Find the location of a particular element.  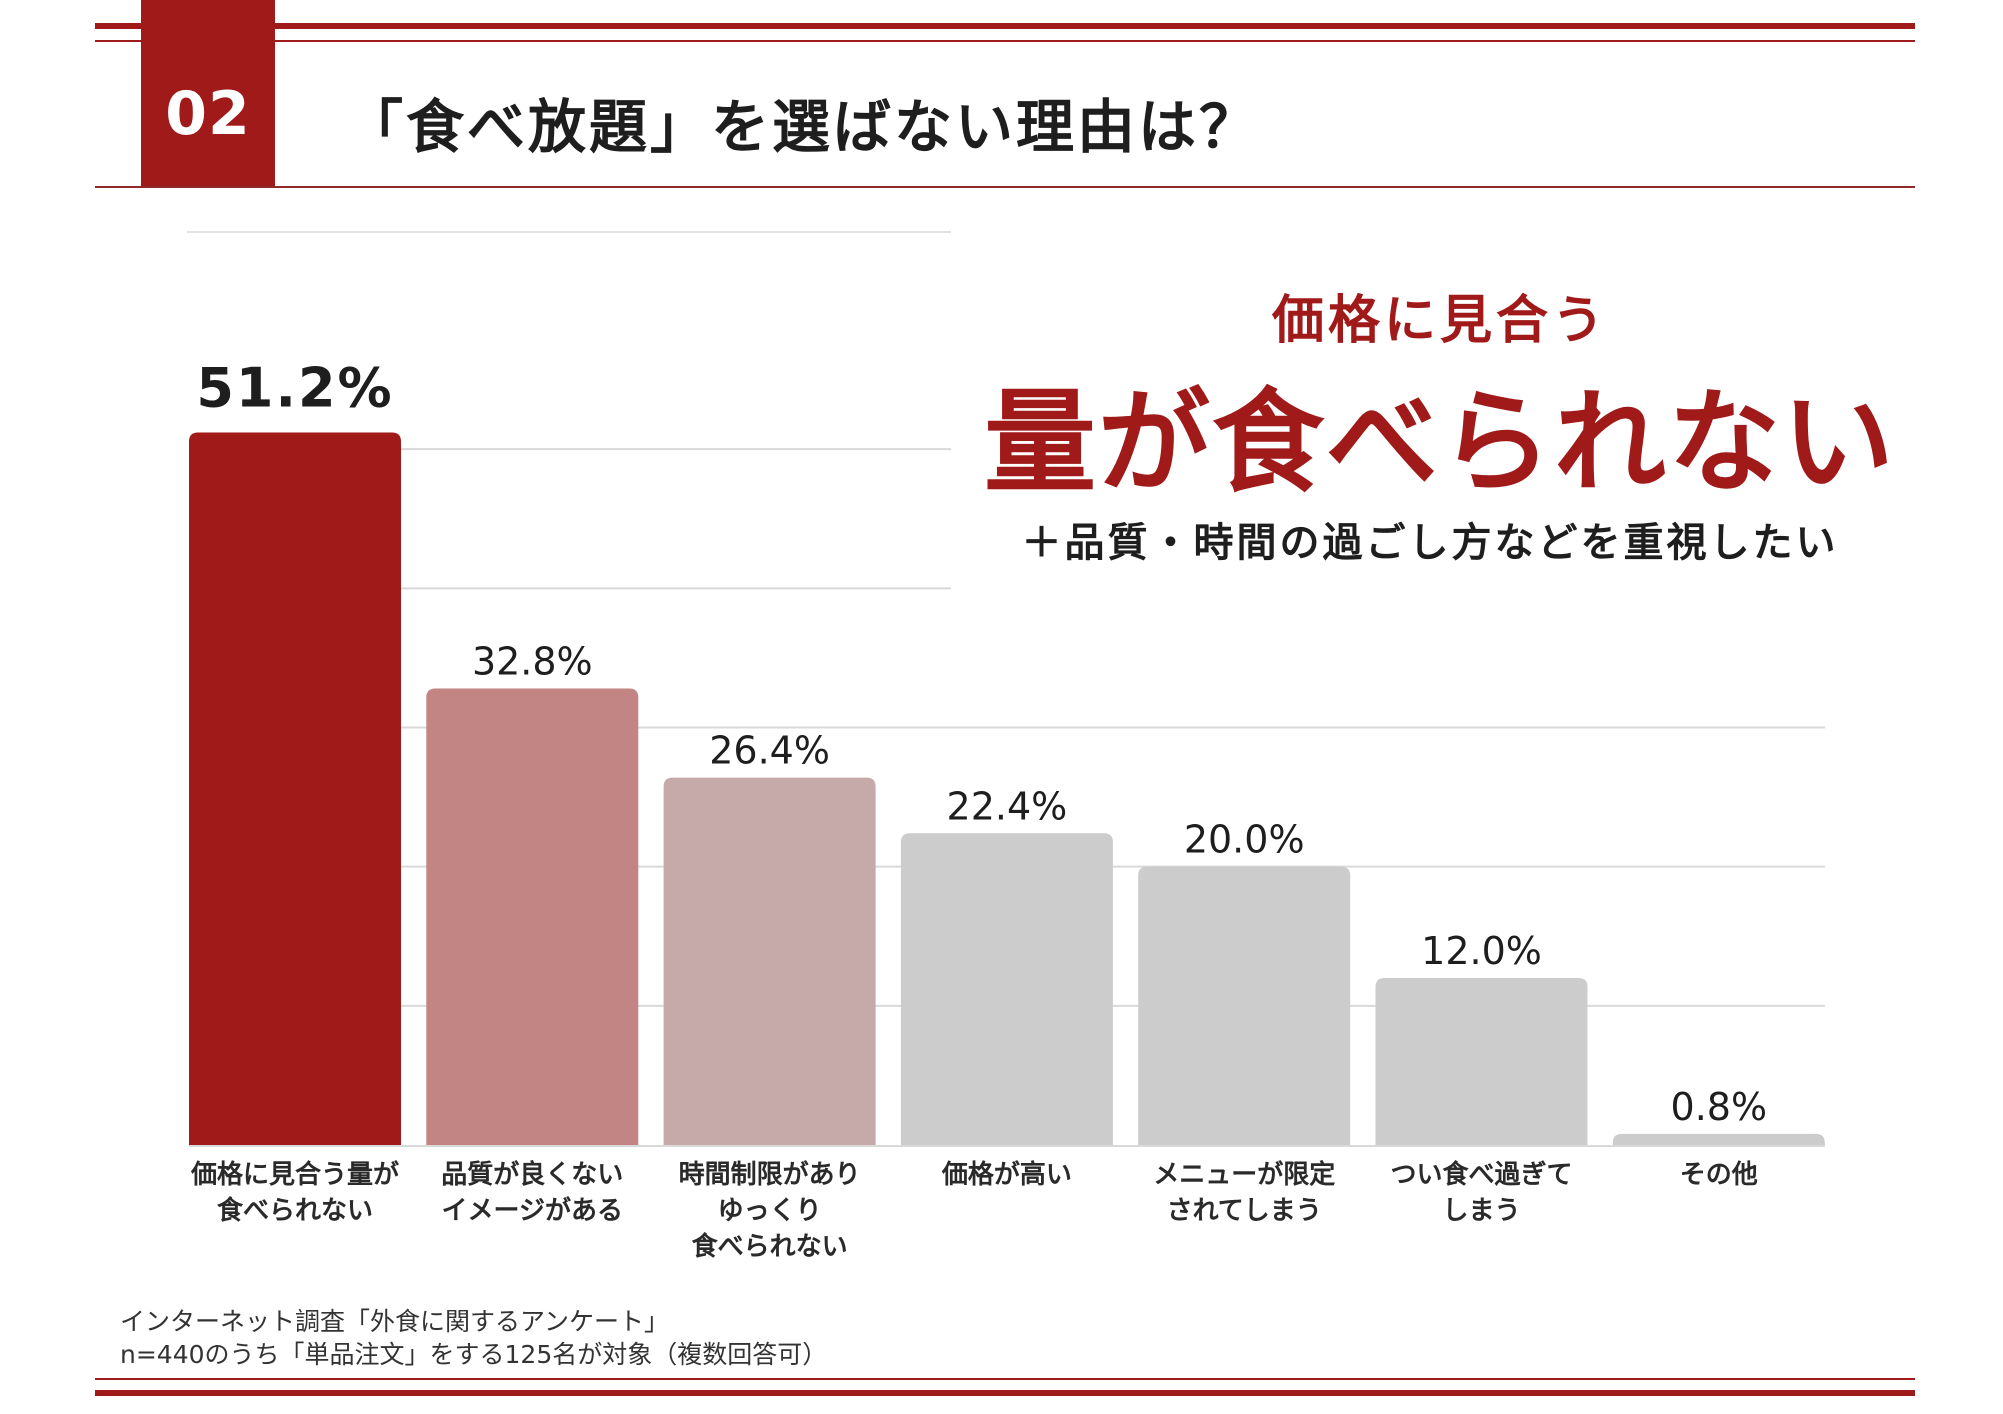

category-label-3: 時間制限があり is located at coordinates (770, 1174).